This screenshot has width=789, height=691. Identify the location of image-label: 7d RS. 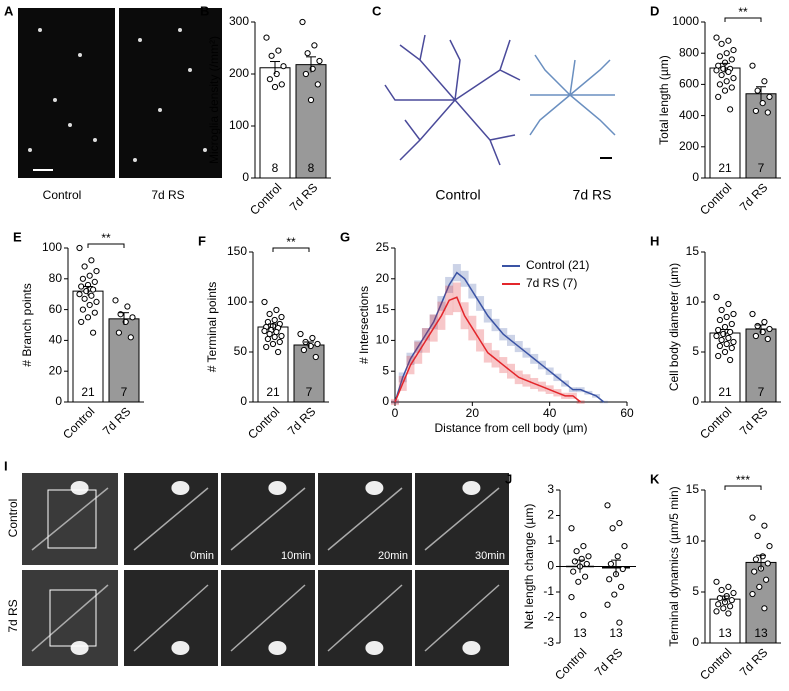
(167, 195).